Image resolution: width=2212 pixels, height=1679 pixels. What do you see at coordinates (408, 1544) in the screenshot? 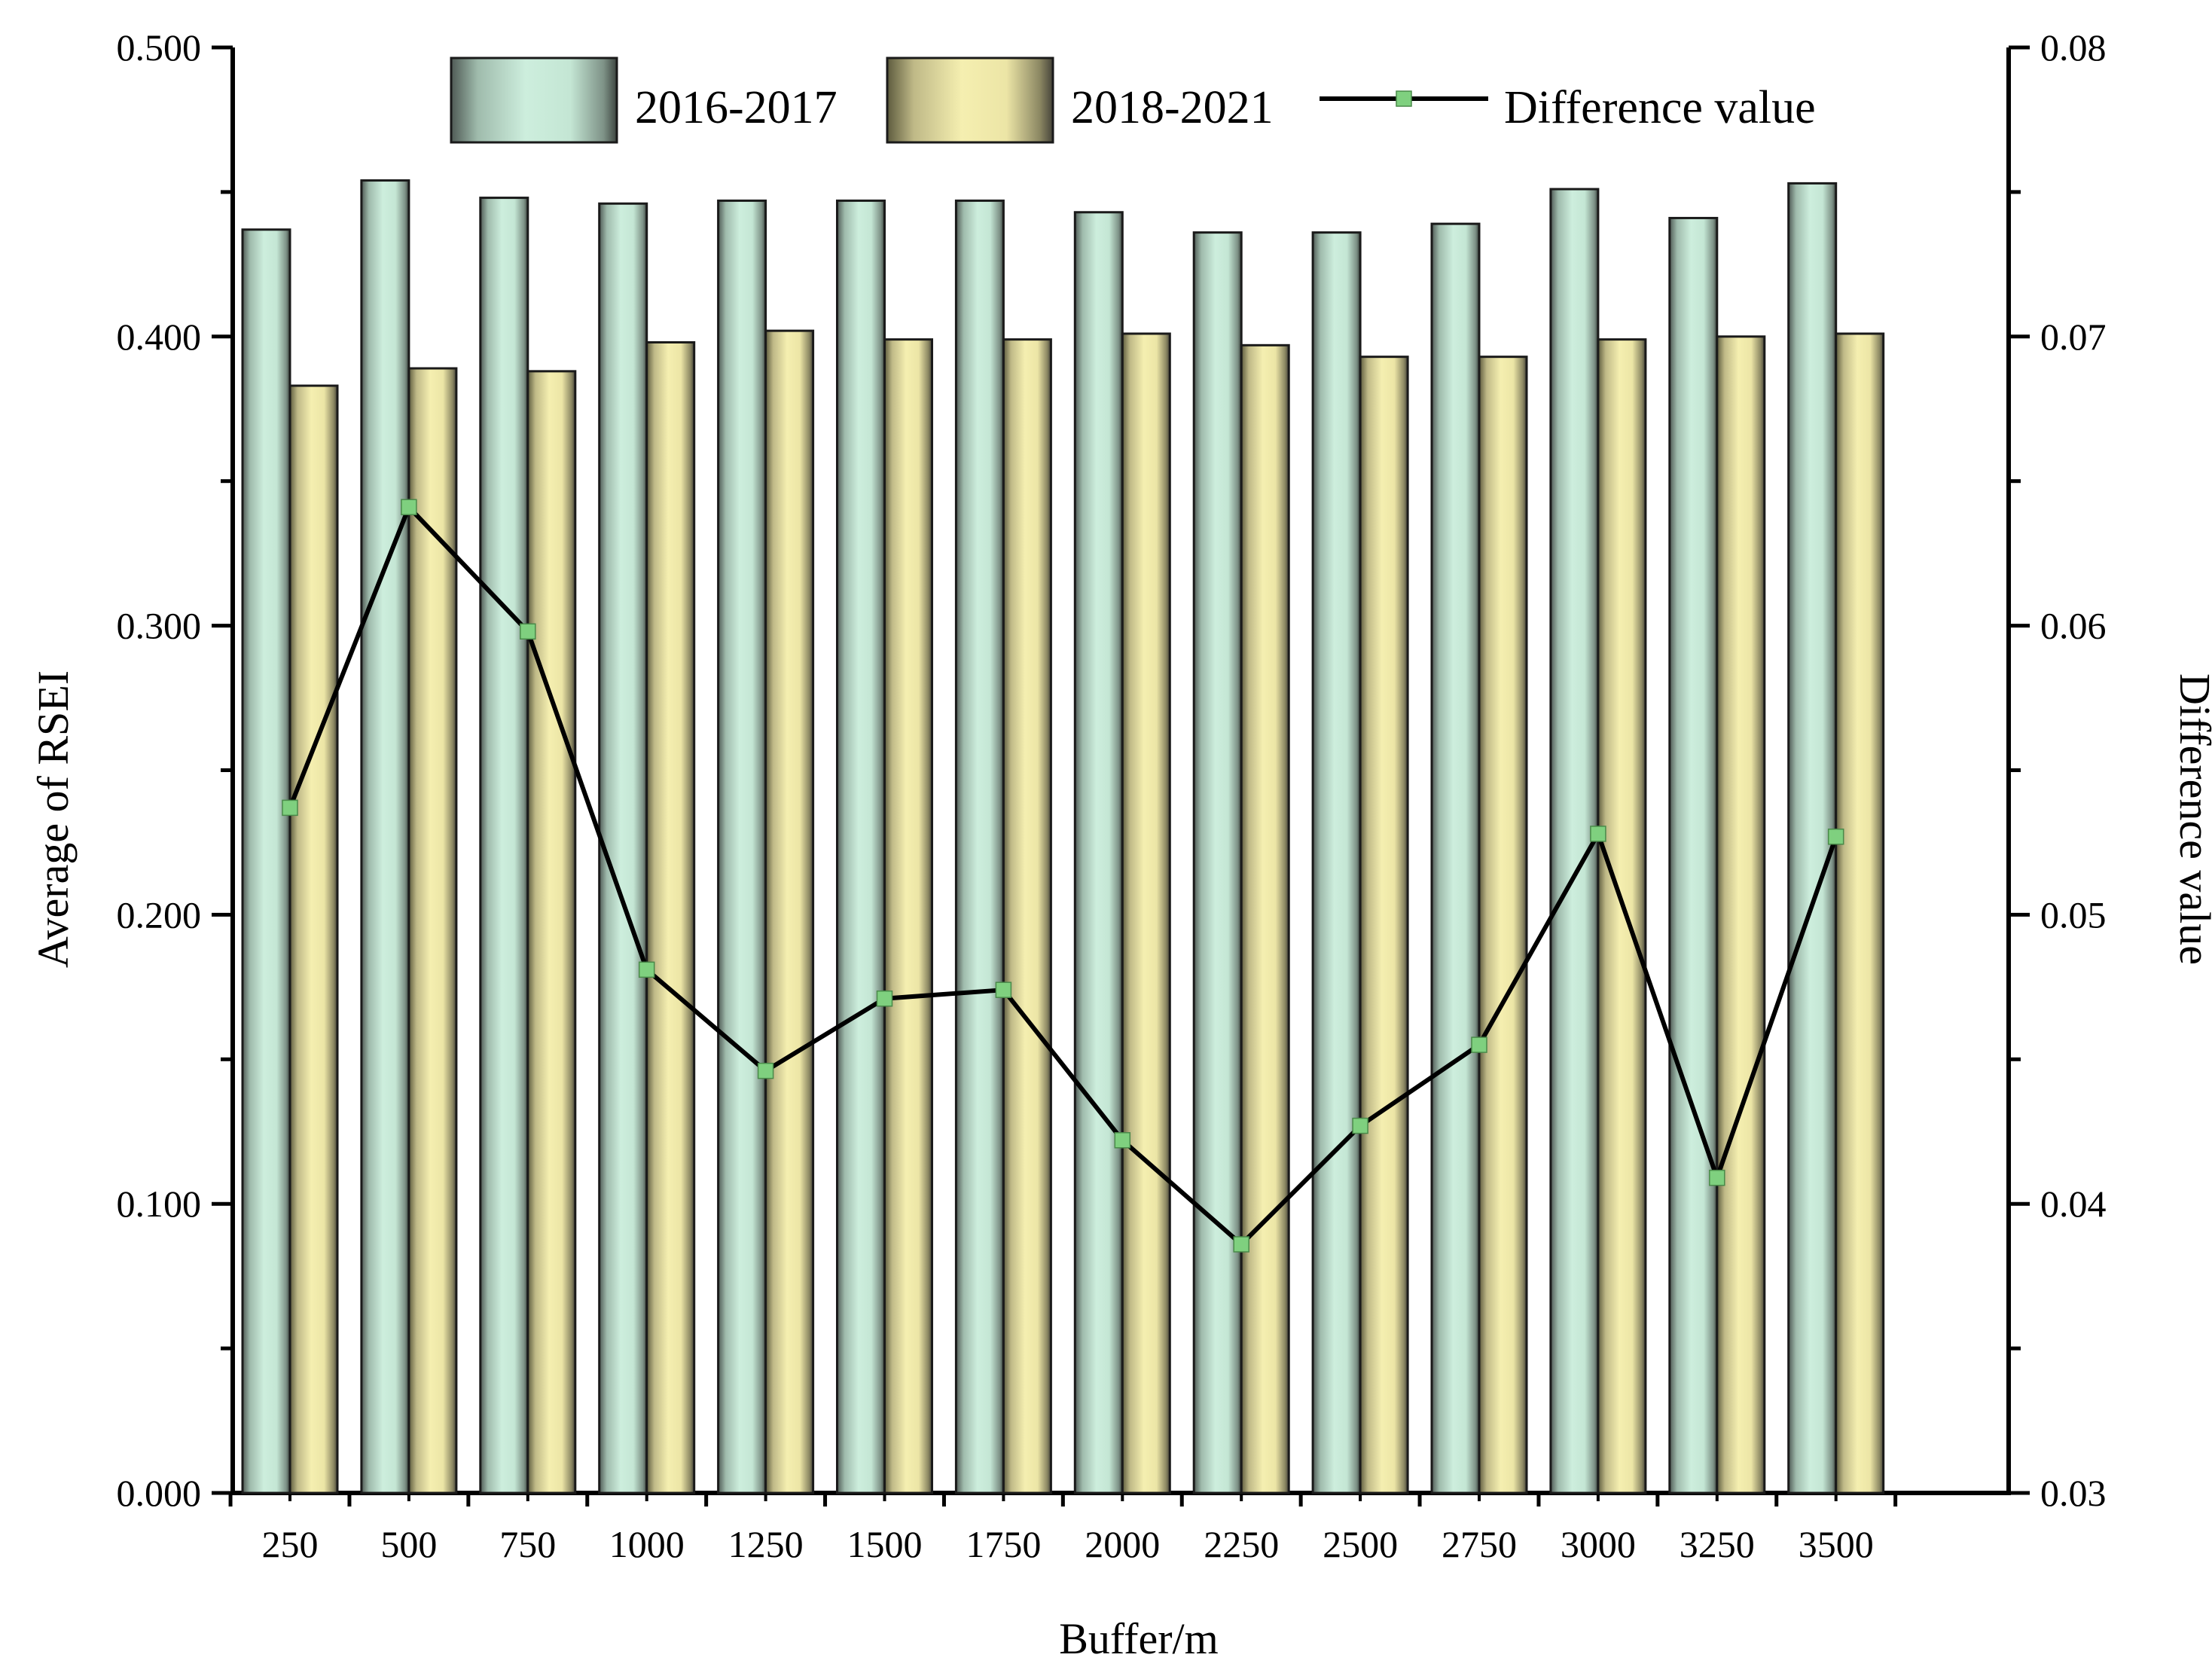
I see `x-tick-label: 500` at bounding box center [408, 1544].